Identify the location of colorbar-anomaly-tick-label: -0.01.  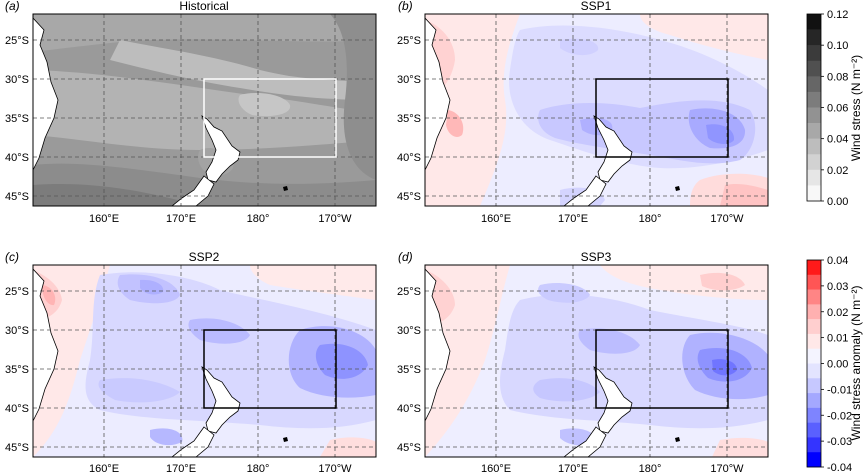
(839, 390).